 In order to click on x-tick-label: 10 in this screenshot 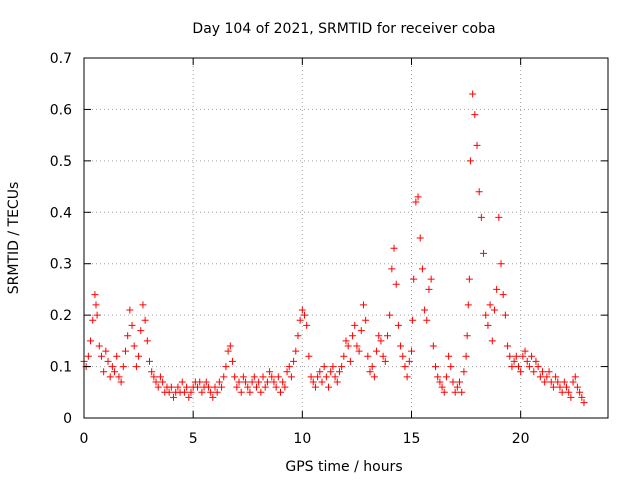, I will do `click(302, 439)`.